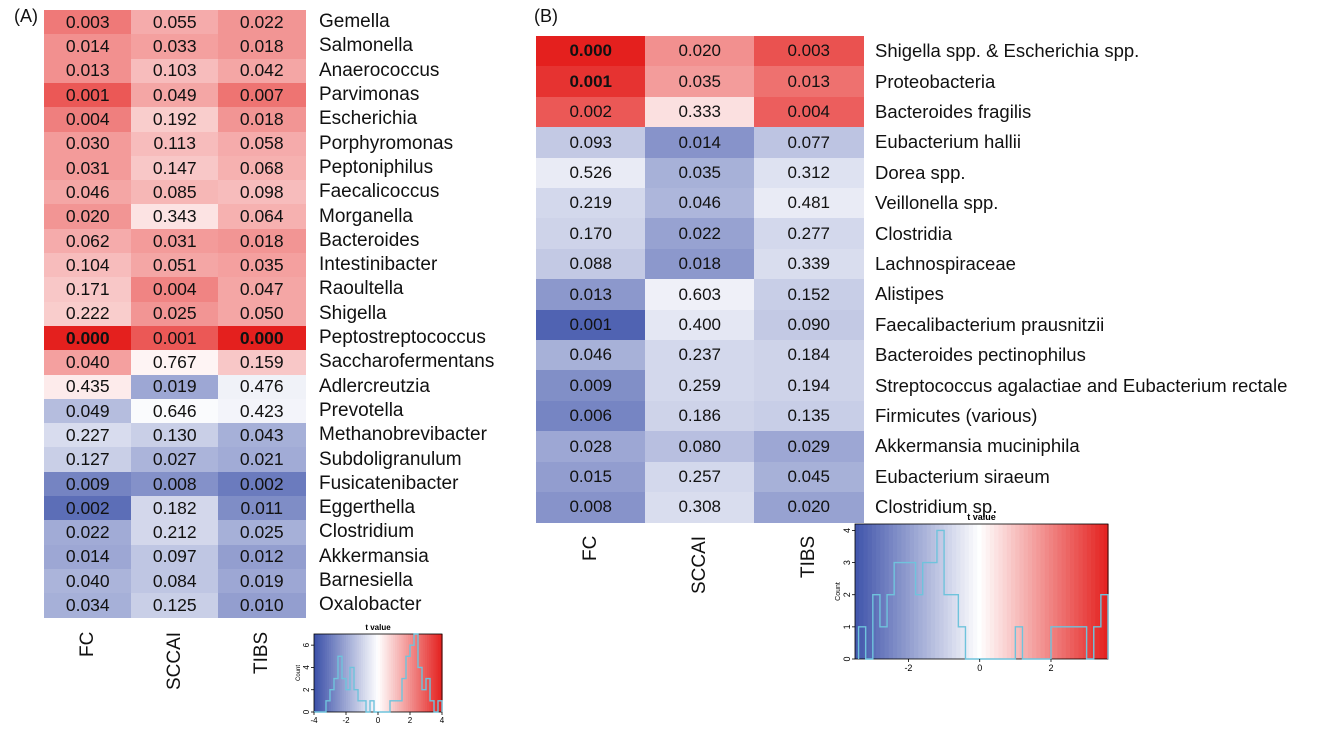 This screenshot has height=731, width=1327. What do you see at coordinates (591, 325) in the screenshot?
I see `heatmap-cell: 0.001` at bounding box center [591, 325].